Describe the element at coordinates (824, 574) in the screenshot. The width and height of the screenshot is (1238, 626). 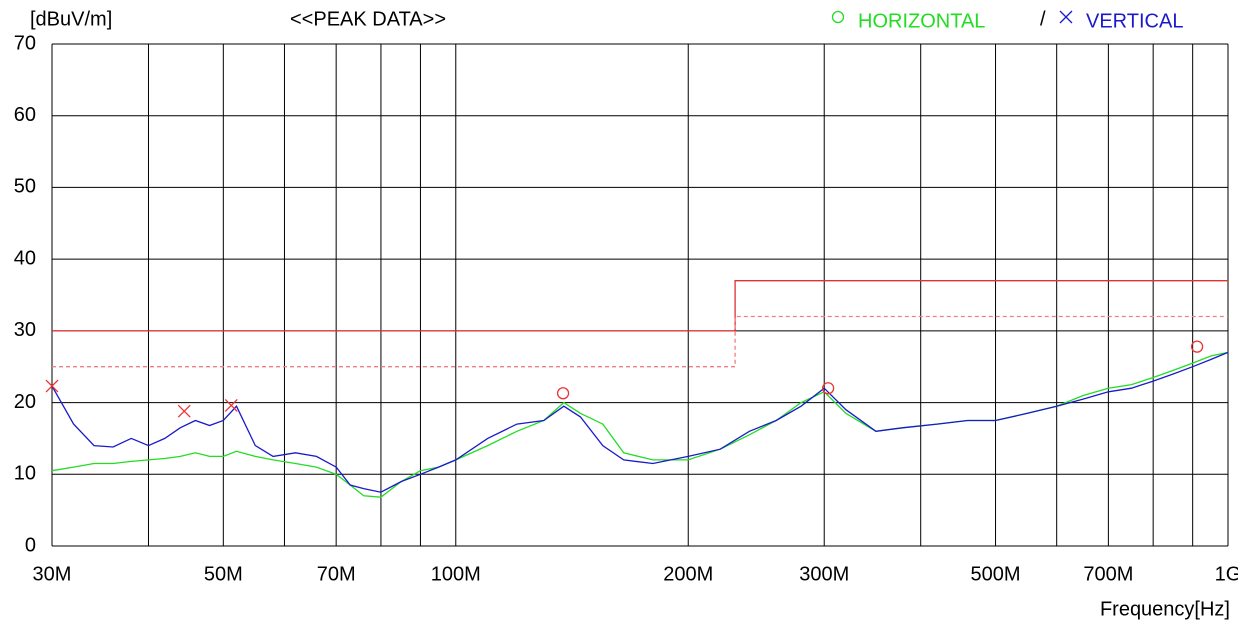
I see `x-tick-label: 300M` at that location.